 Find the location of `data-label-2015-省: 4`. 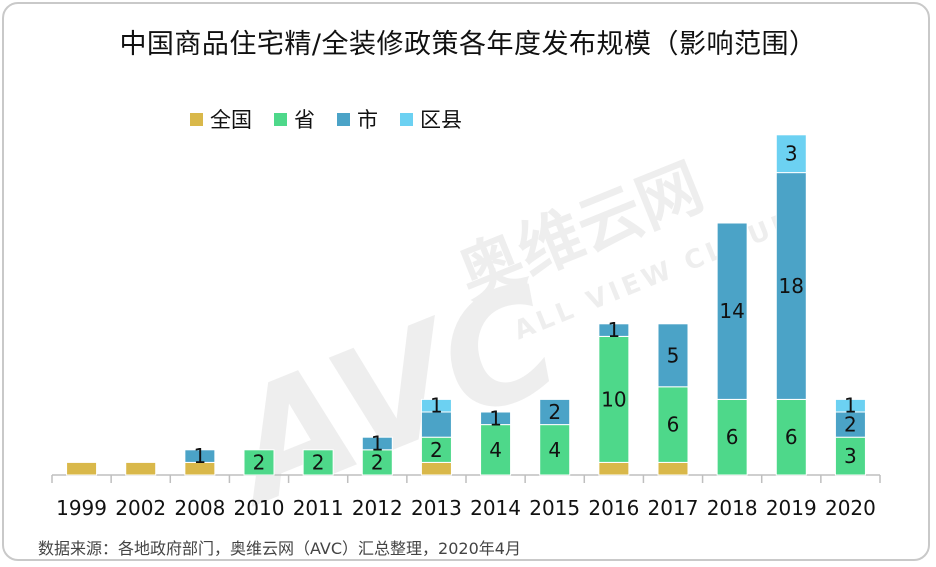

data-label-2015-省: 4 is located at coordinates (554, 450).